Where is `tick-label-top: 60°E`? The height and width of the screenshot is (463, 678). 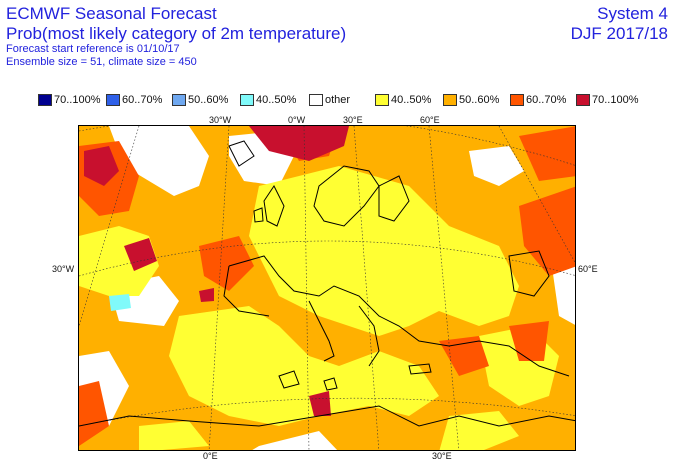 tick-label-top: 60°E is located at coordinates (430, 120).